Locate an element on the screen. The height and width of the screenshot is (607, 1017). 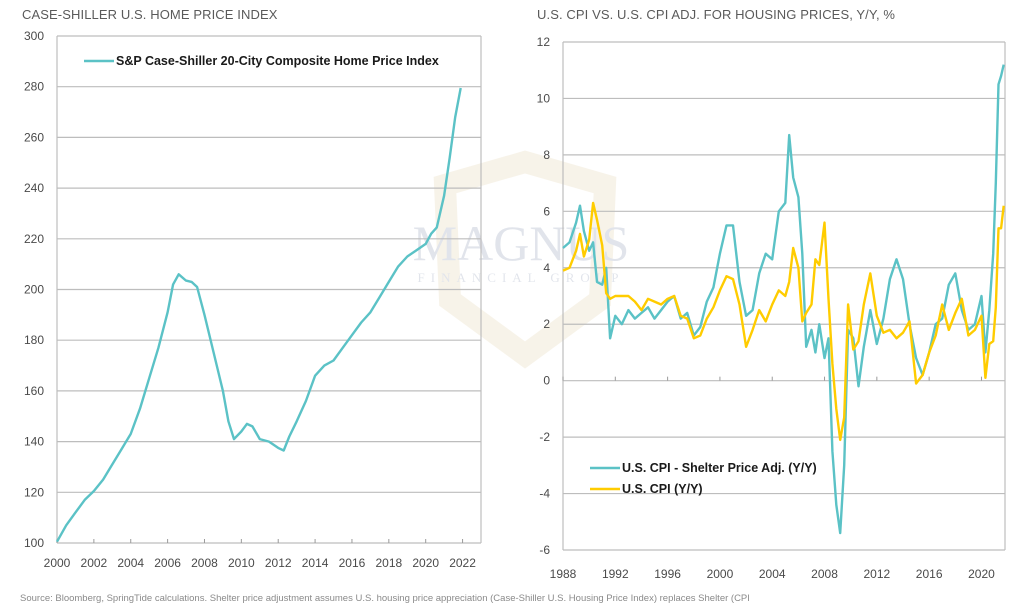
legend-label: U.S. CPI (Y/Y) is located at coordinates (662, 489).